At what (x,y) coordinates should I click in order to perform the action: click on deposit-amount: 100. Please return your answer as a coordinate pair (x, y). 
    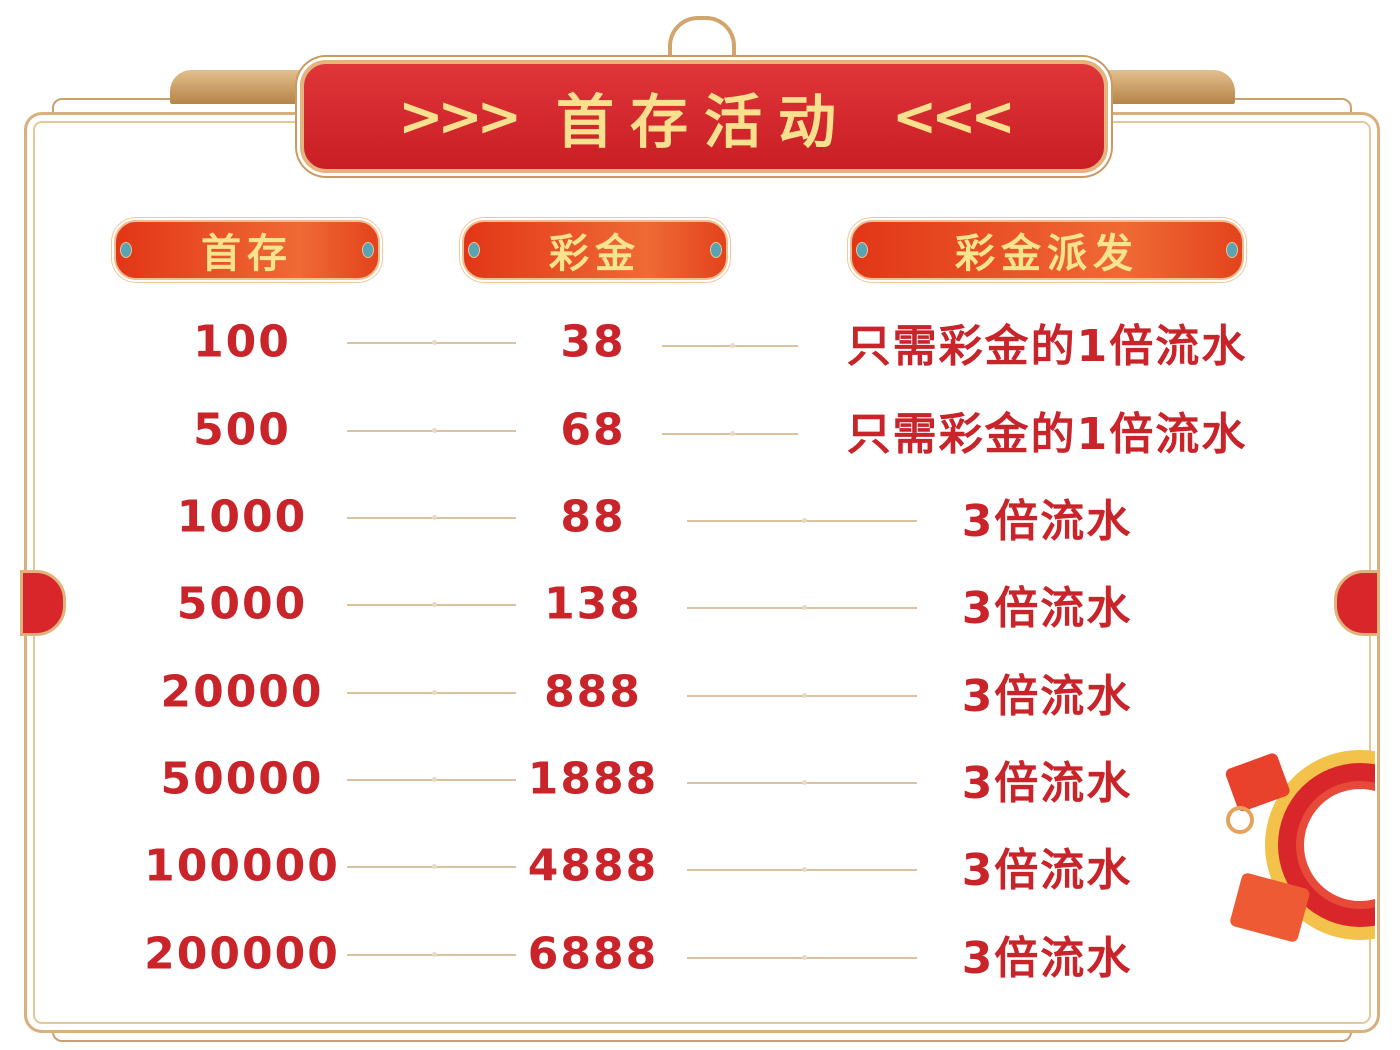
    Looking at the image, I should click on (242, 342).